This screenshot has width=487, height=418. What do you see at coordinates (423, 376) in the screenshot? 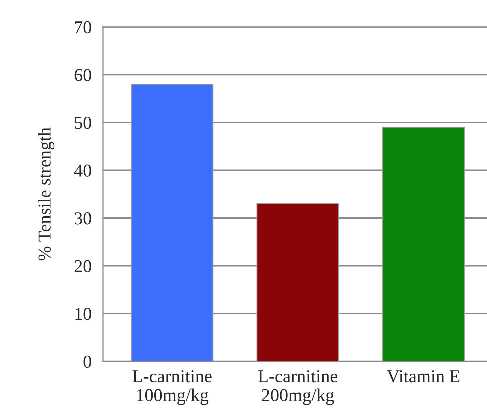
I see `x-tick-label: Vitamin E` at bounding box center [423, 376].